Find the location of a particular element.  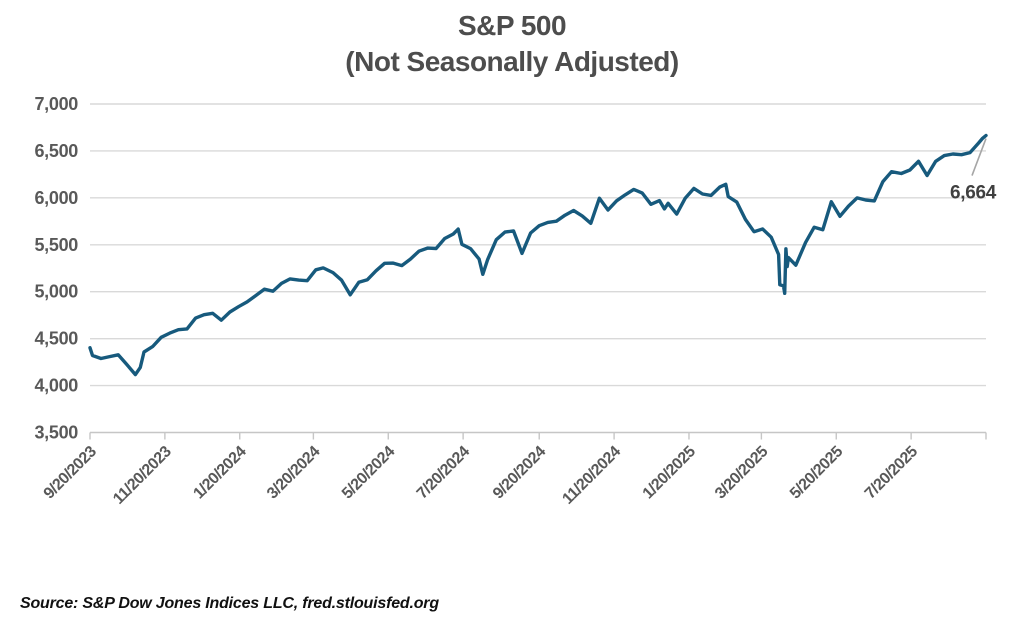

x-tick-label: 1/20/2025 is located at coordinates (670, 473).